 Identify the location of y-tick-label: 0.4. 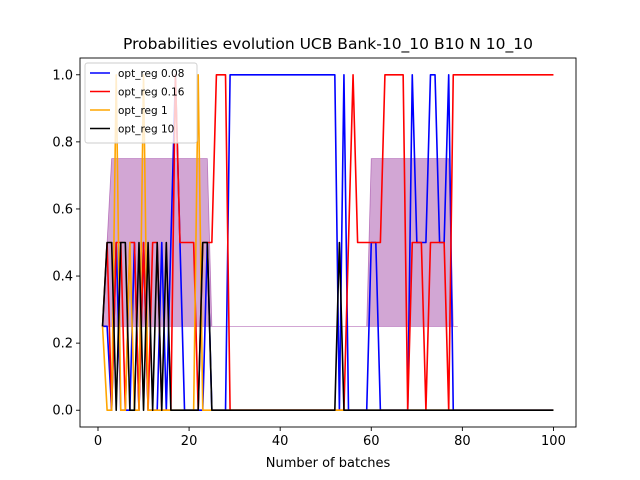
(62, 277).